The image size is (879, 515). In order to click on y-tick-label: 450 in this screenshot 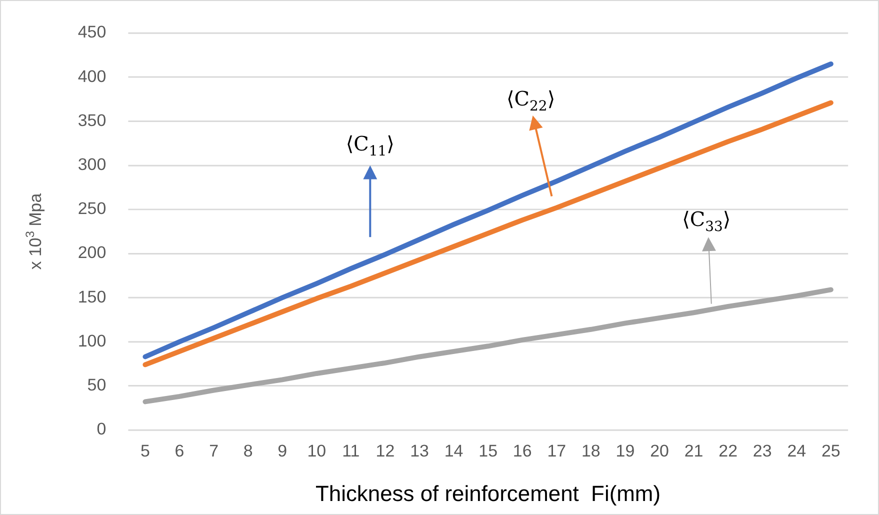, I will do `click(92, 32)`.